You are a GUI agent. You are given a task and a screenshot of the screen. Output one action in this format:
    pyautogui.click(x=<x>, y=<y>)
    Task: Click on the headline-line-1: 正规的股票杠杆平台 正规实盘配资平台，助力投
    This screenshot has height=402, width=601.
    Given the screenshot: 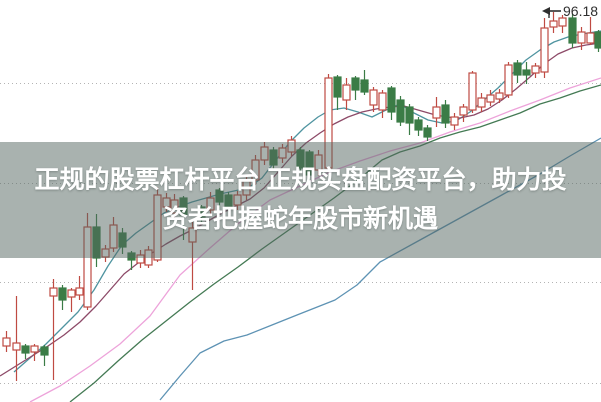 What is the action you would take?
    pyautogui.click(x=300, y=180)
    